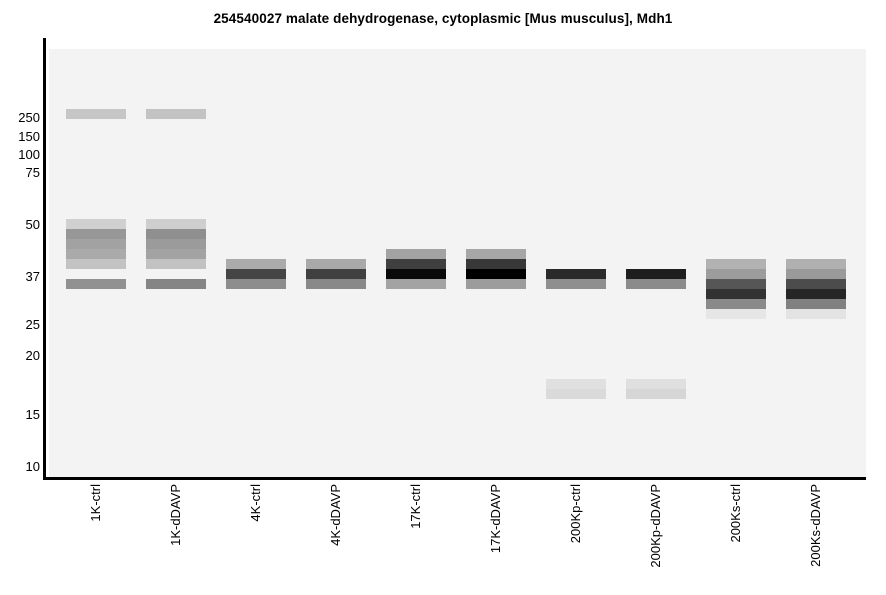 The image size is (886, 595). Describe the element at coordinates (255, 503) in the screenshot. I see `x-axis-lane-label: 4K-ctrl` at that location.